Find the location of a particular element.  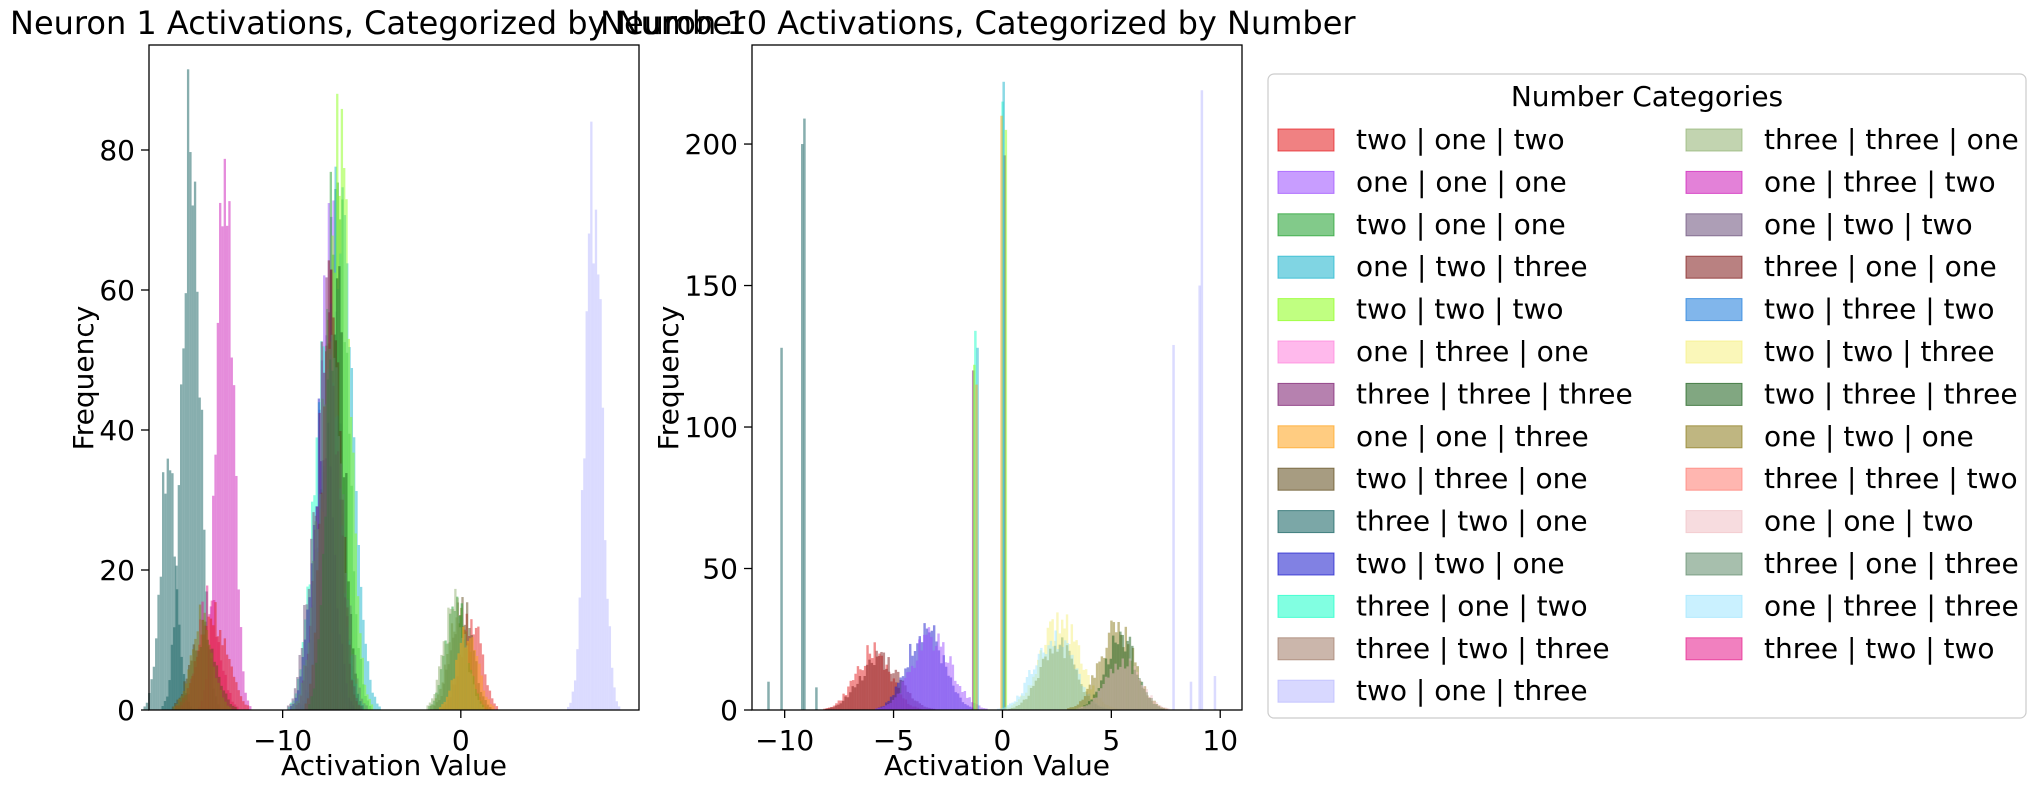

x-tick-label: −5 is located at coordinates (893, 740).